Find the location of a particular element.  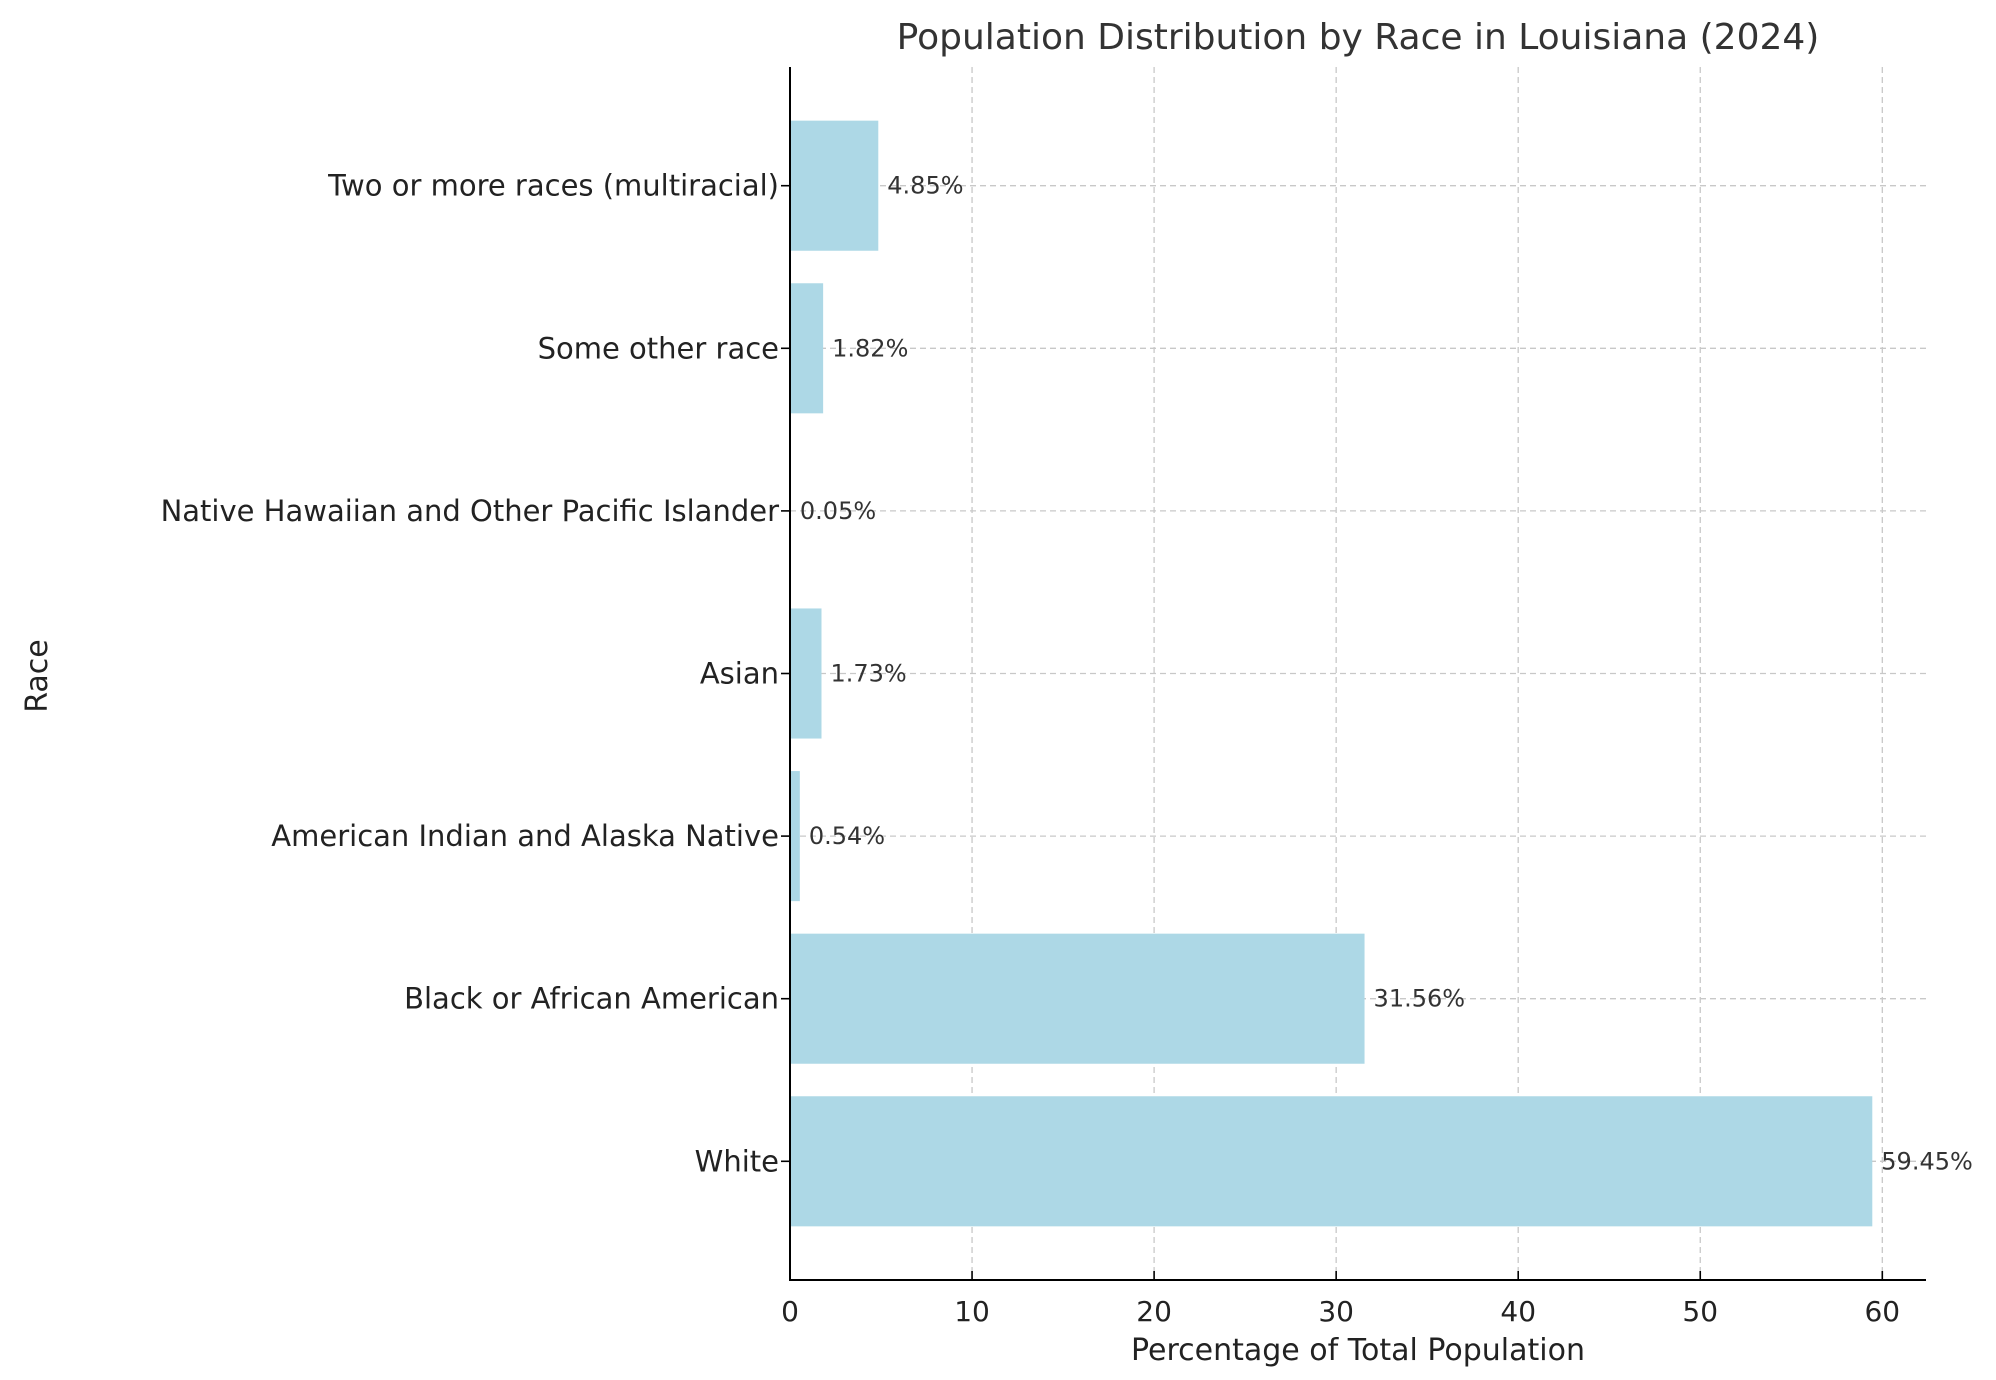

data-label: 59.45% is located at coordinates (1927, 1161).